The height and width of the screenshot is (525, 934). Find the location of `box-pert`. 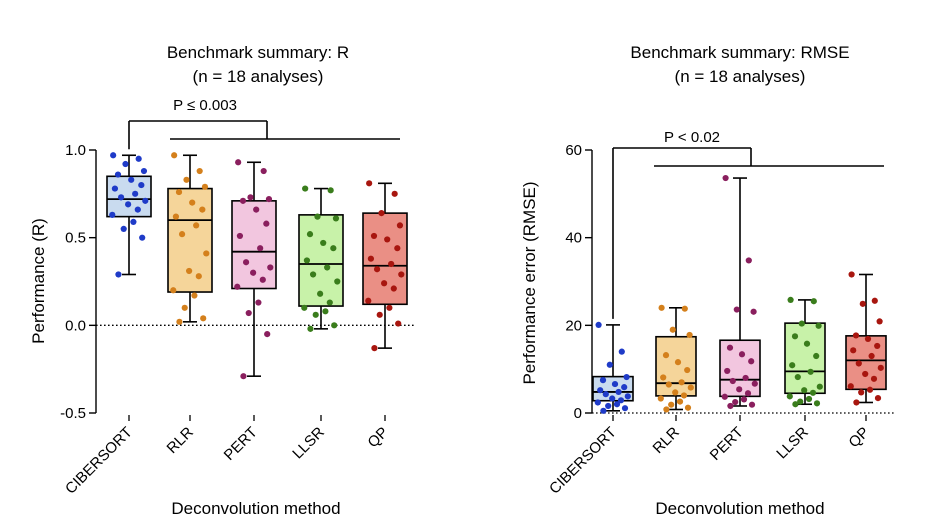

box-pert is located at coordinates (740, 292).